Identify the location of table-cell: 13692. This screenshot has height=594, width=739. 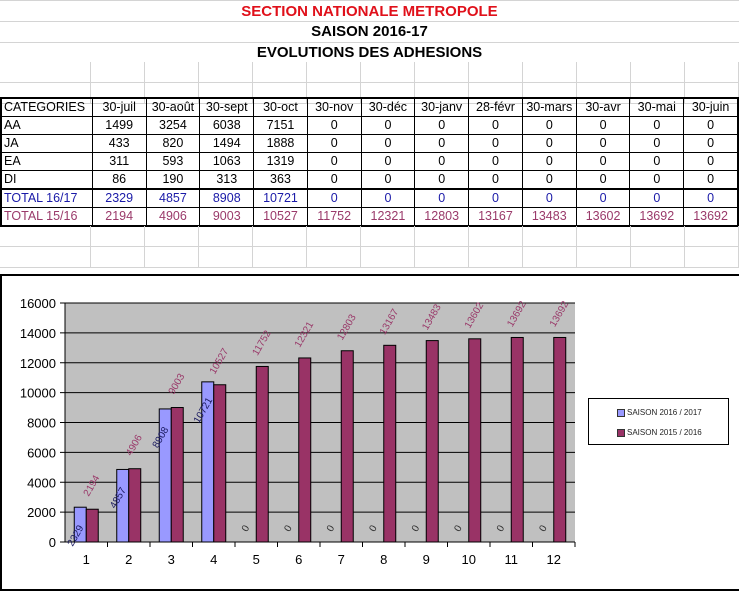
(657, 217).